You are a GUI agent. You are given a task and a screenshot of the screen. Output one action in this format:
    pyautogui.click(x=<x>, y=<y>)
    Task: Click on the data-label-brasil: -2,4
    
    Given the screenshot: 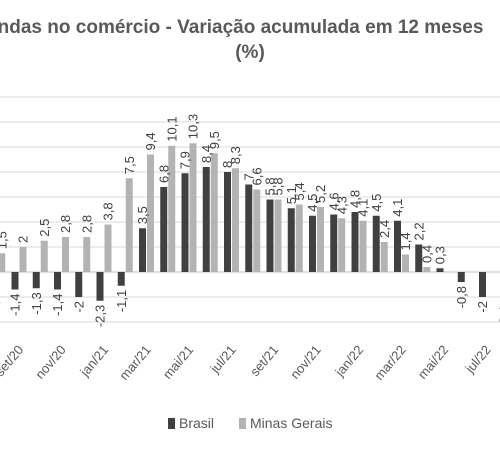 What is the action you would take?
    pyautogui.click(x=498, y=317)
    